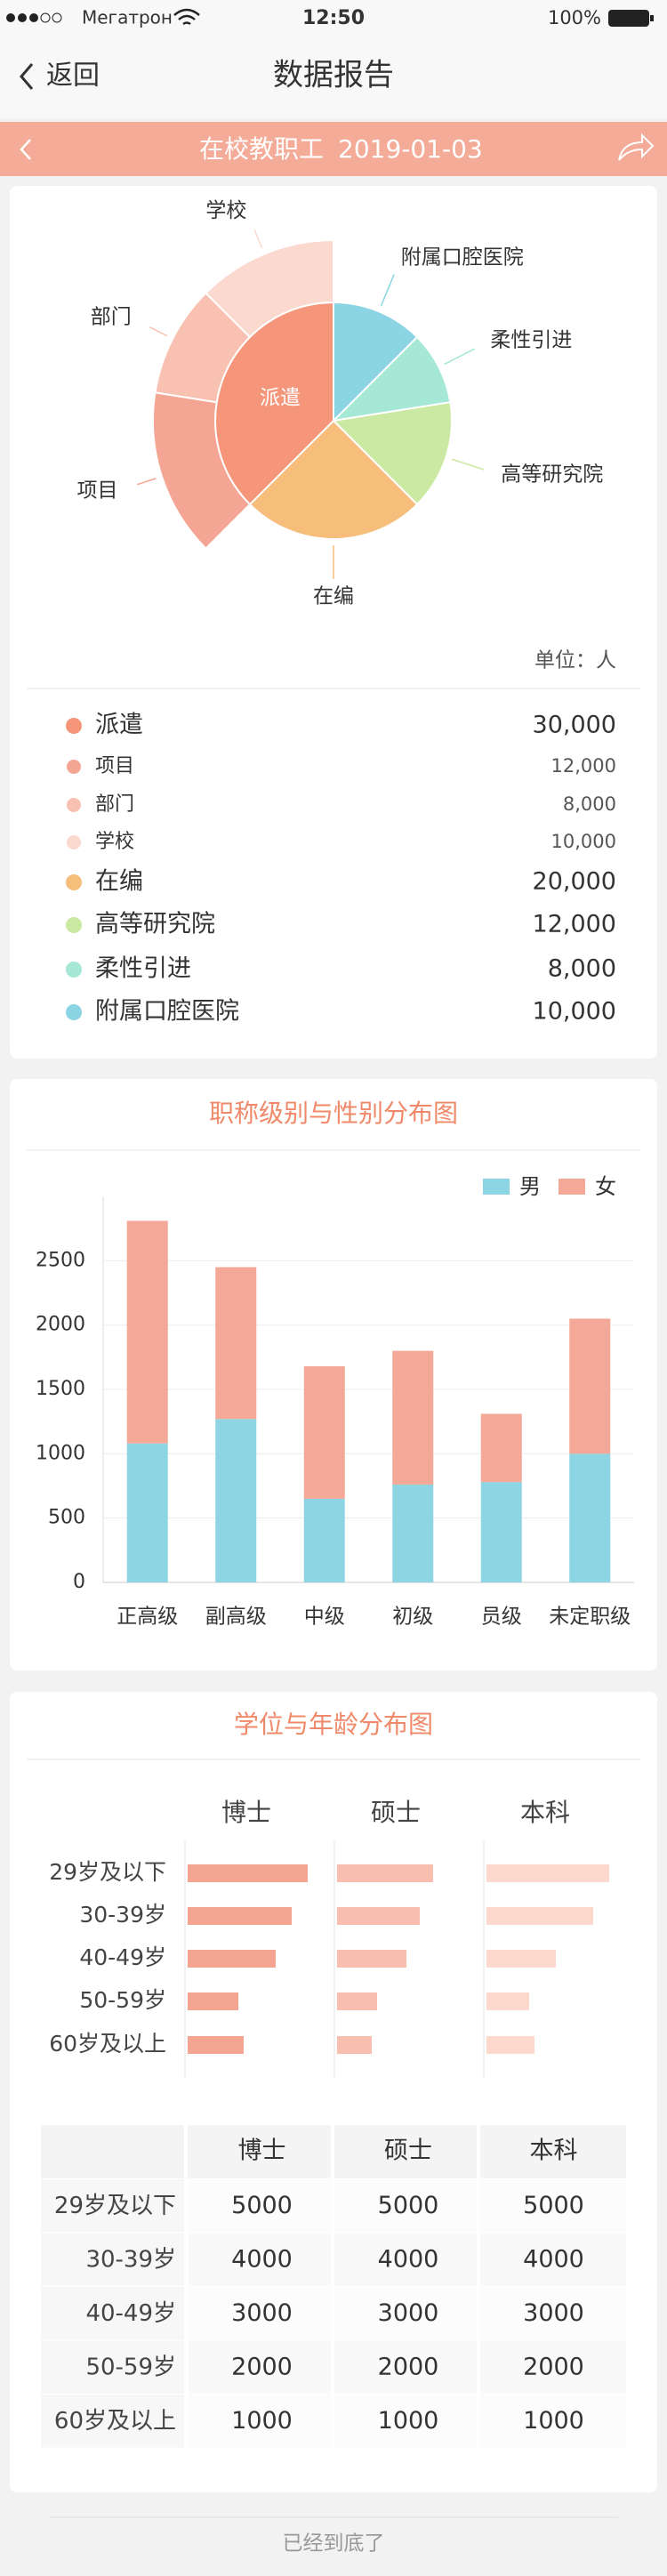 The width and height of the screenshot is (667, 2576). What do you see at coordinates (333, 18) in the screenshot?
I see `clock: 12:50` at bounding box center [333, 18].